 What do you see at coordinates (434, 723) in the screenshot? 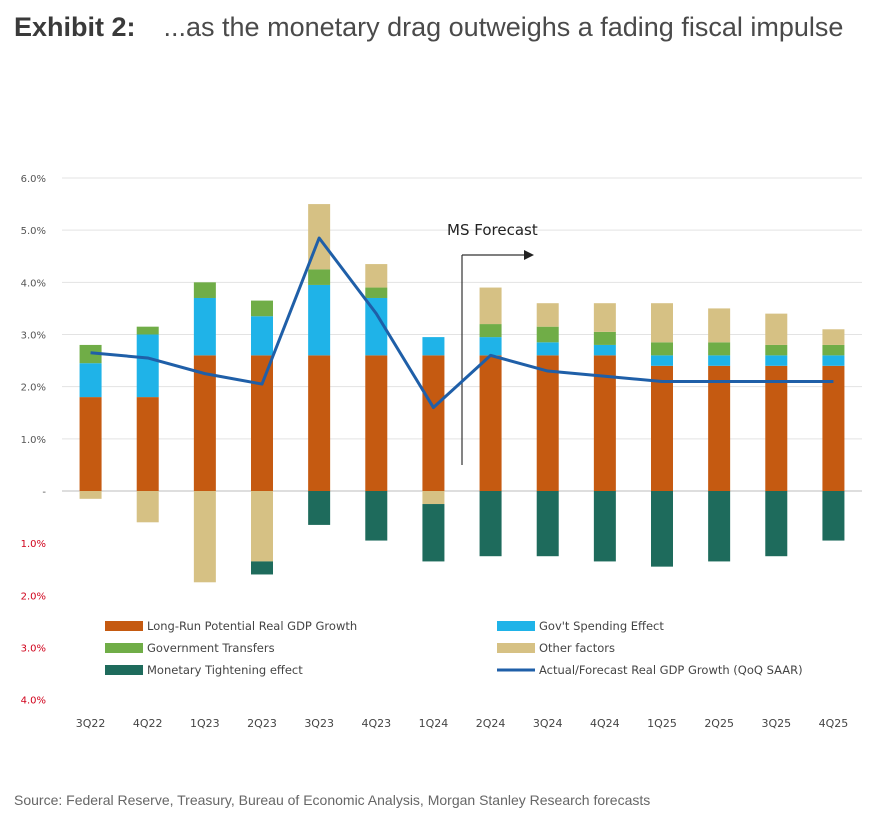
I see `x-tick-label: 1Q24` at bounding box center [434, 723].